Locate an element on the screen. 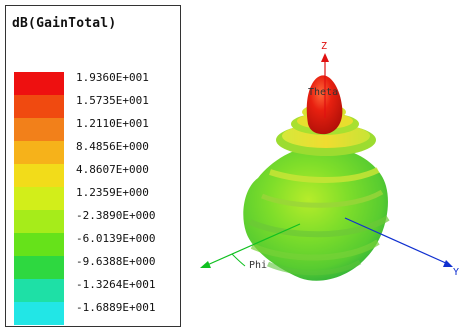 The width and height of the screenshot is (461, 330). scale-label-0: 1.9360E+001 is located at coordinates (112, 77).